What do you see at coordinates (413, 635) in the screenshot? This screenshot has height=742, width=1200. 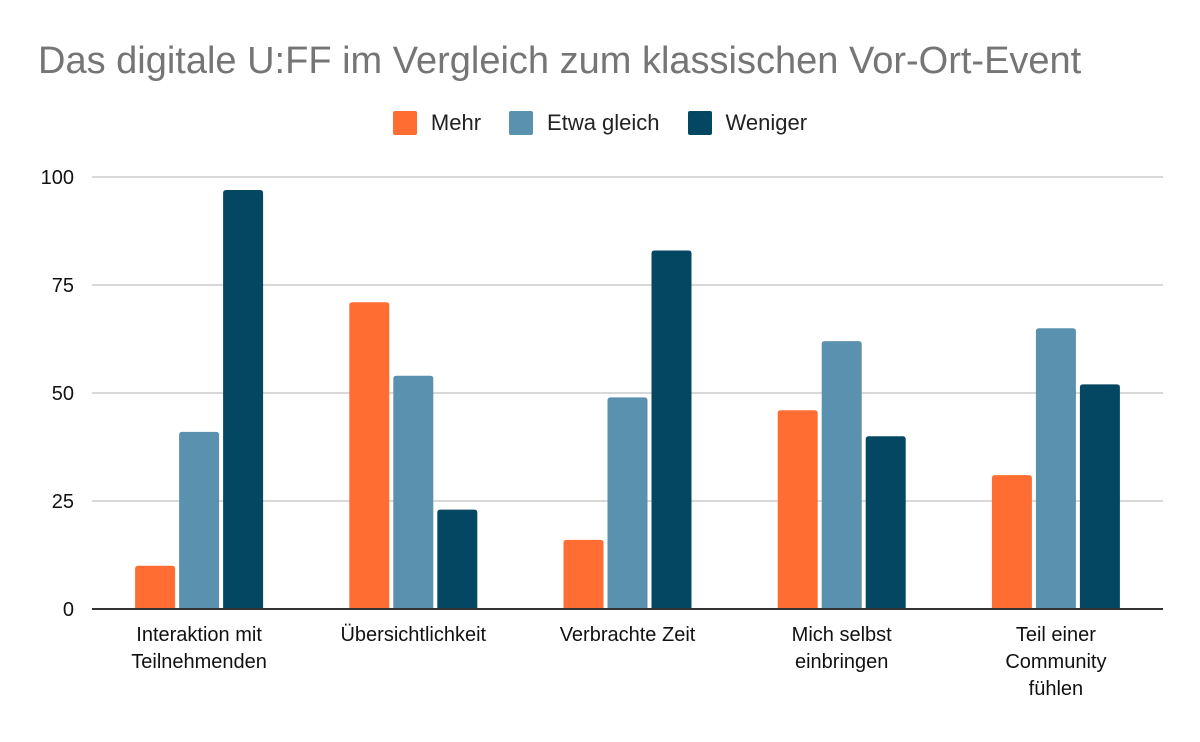 I see `x-tick-label: Übersichtlichkeit` at bounding box center [413, 635].